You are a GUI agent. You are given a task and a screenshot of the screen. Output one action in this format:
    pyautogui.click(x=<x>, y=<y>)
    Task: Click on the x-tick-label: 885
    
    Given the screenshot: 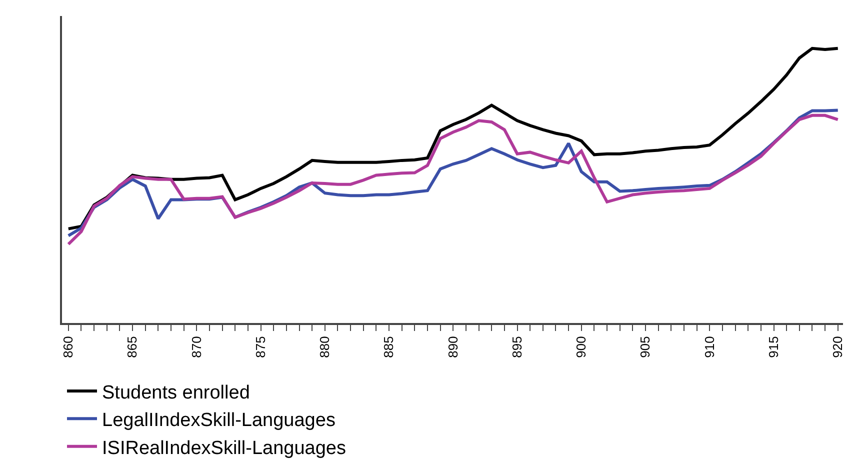 What is the action you would take?
    pyautogui.click(x=388, y=347)
    